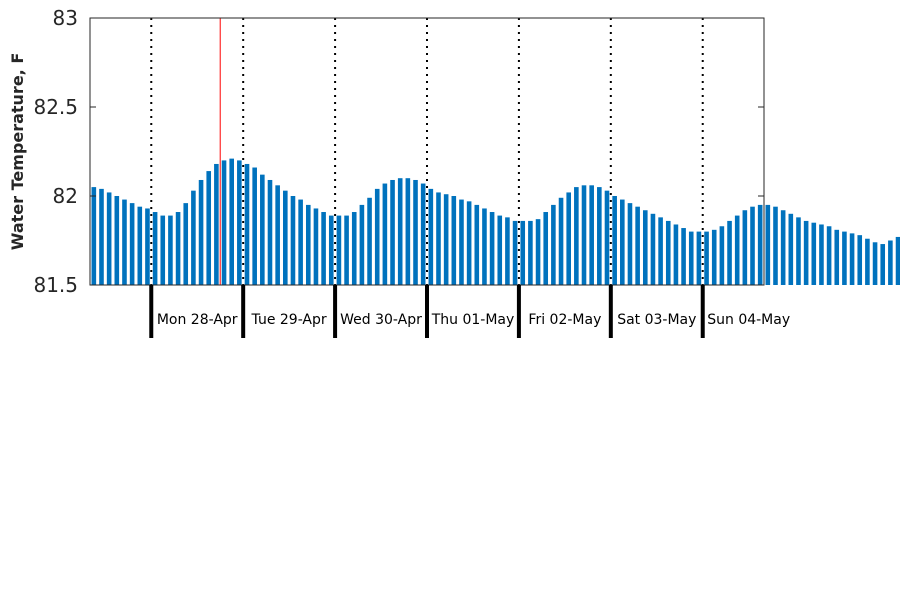  Describe the element at coordinates (564, 320) in the screenshot. I see `day-label: Fri 02-May` at that location.